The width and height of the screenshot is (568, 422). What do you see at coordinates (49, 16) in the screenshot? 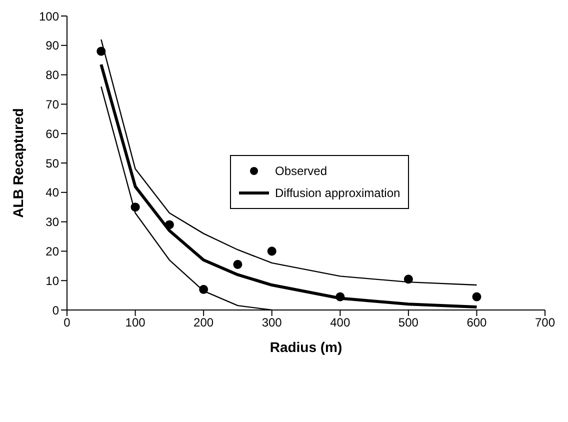
I see `y-tick-label: 100` at bounding box center [49, 16].